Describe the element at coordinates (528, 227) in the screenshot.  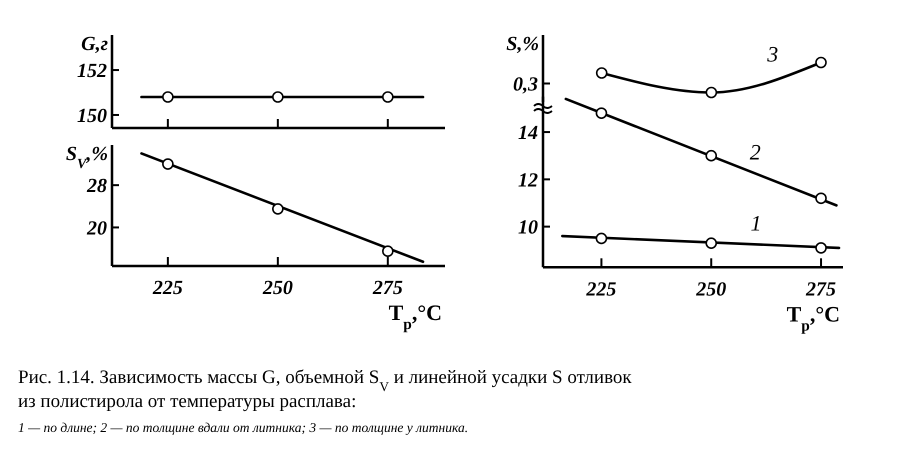
I see `y-tick-label: 10` at that location.